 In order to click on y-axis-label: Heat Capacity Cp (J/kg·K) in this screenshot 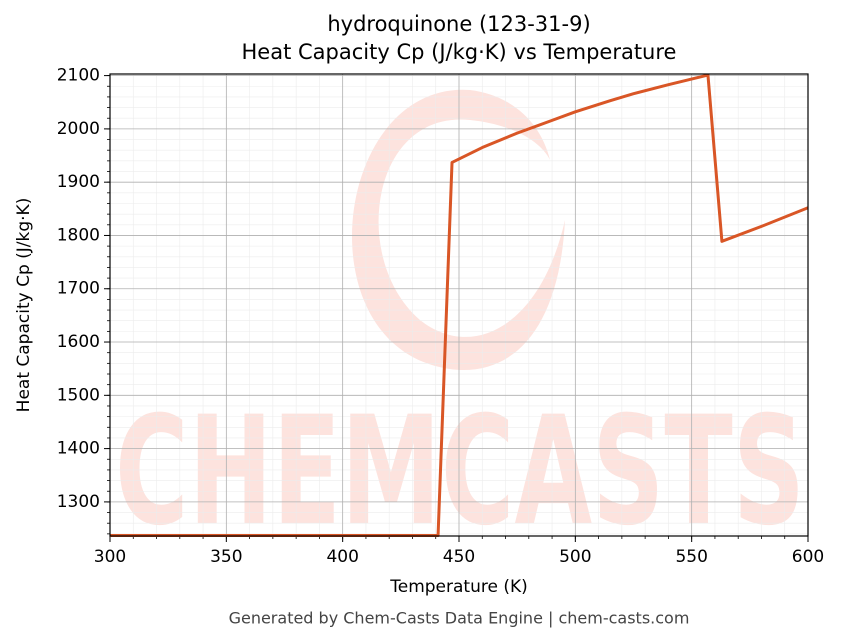, I will do `click(24, 305)`.